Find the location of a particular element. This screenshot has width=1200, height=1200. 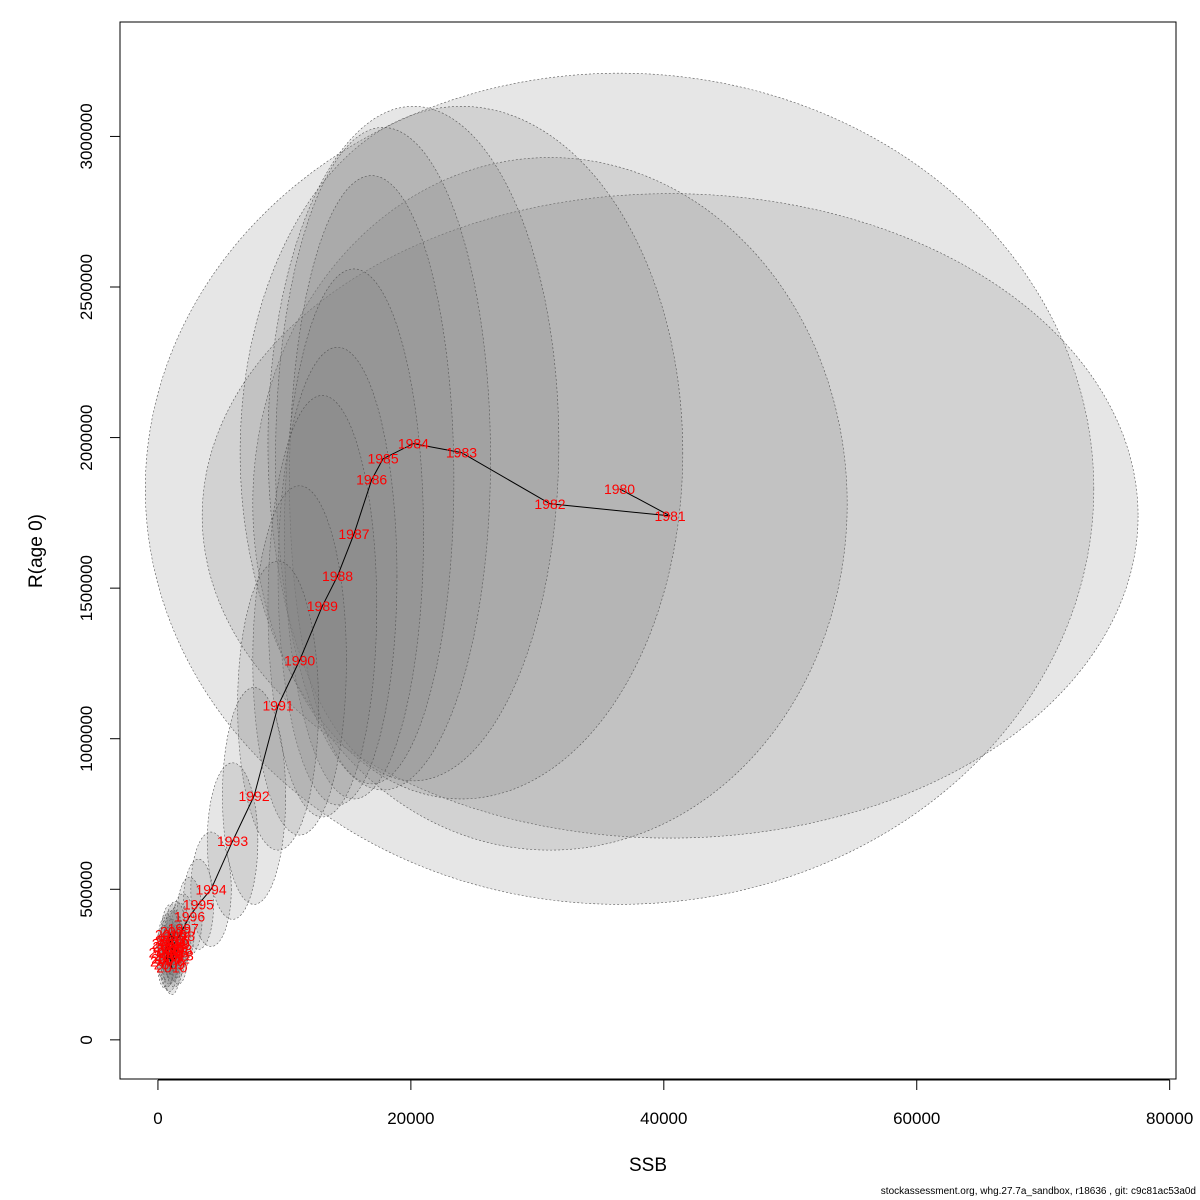

x-axis: 0 20000 40000 60000 80000 is located at coordinates (673, 1103).